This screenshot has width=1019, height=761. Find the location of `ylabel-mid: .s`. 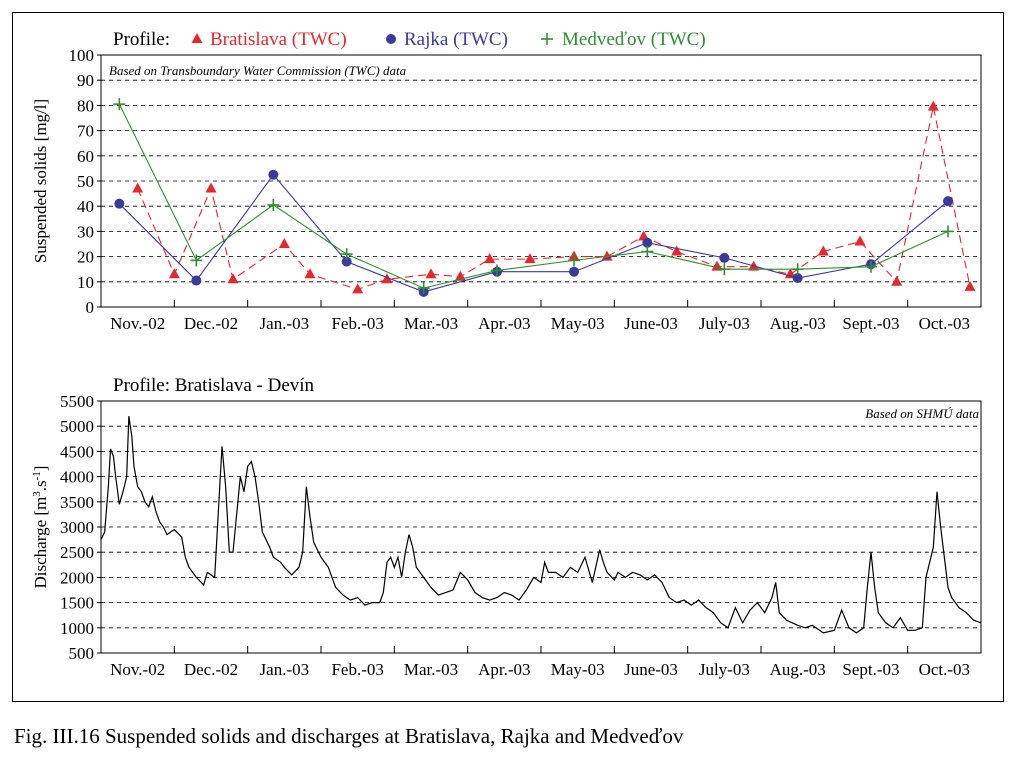

ylabel-mid: .s is located at coordinates (40, 485).